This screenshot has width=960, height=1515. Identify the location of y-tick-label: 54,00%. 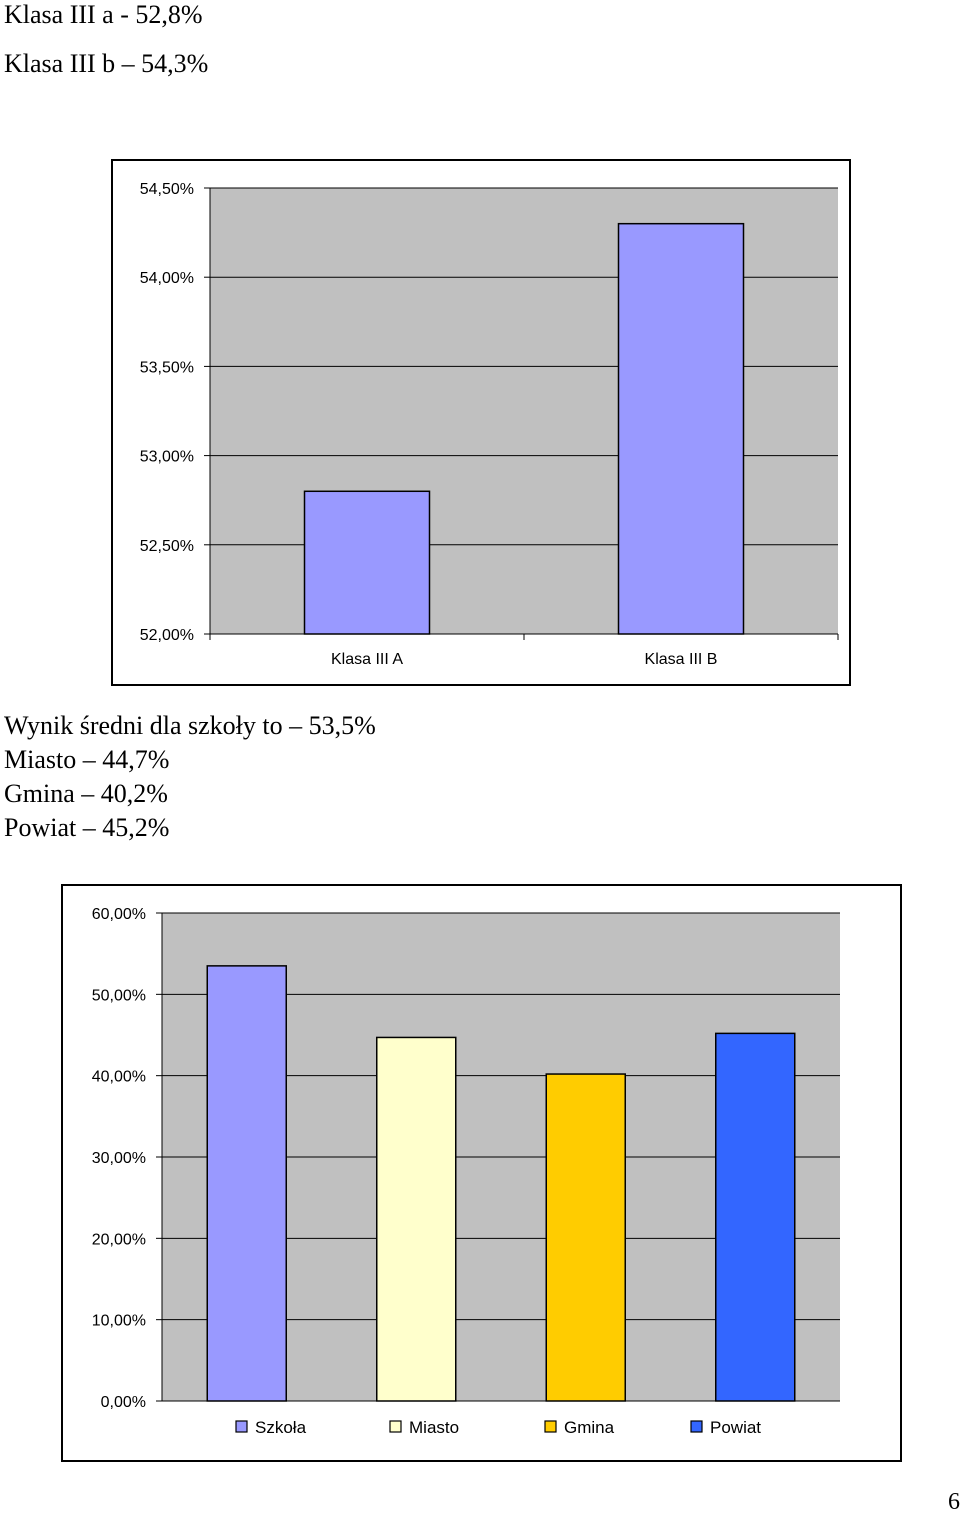
(167, 278).